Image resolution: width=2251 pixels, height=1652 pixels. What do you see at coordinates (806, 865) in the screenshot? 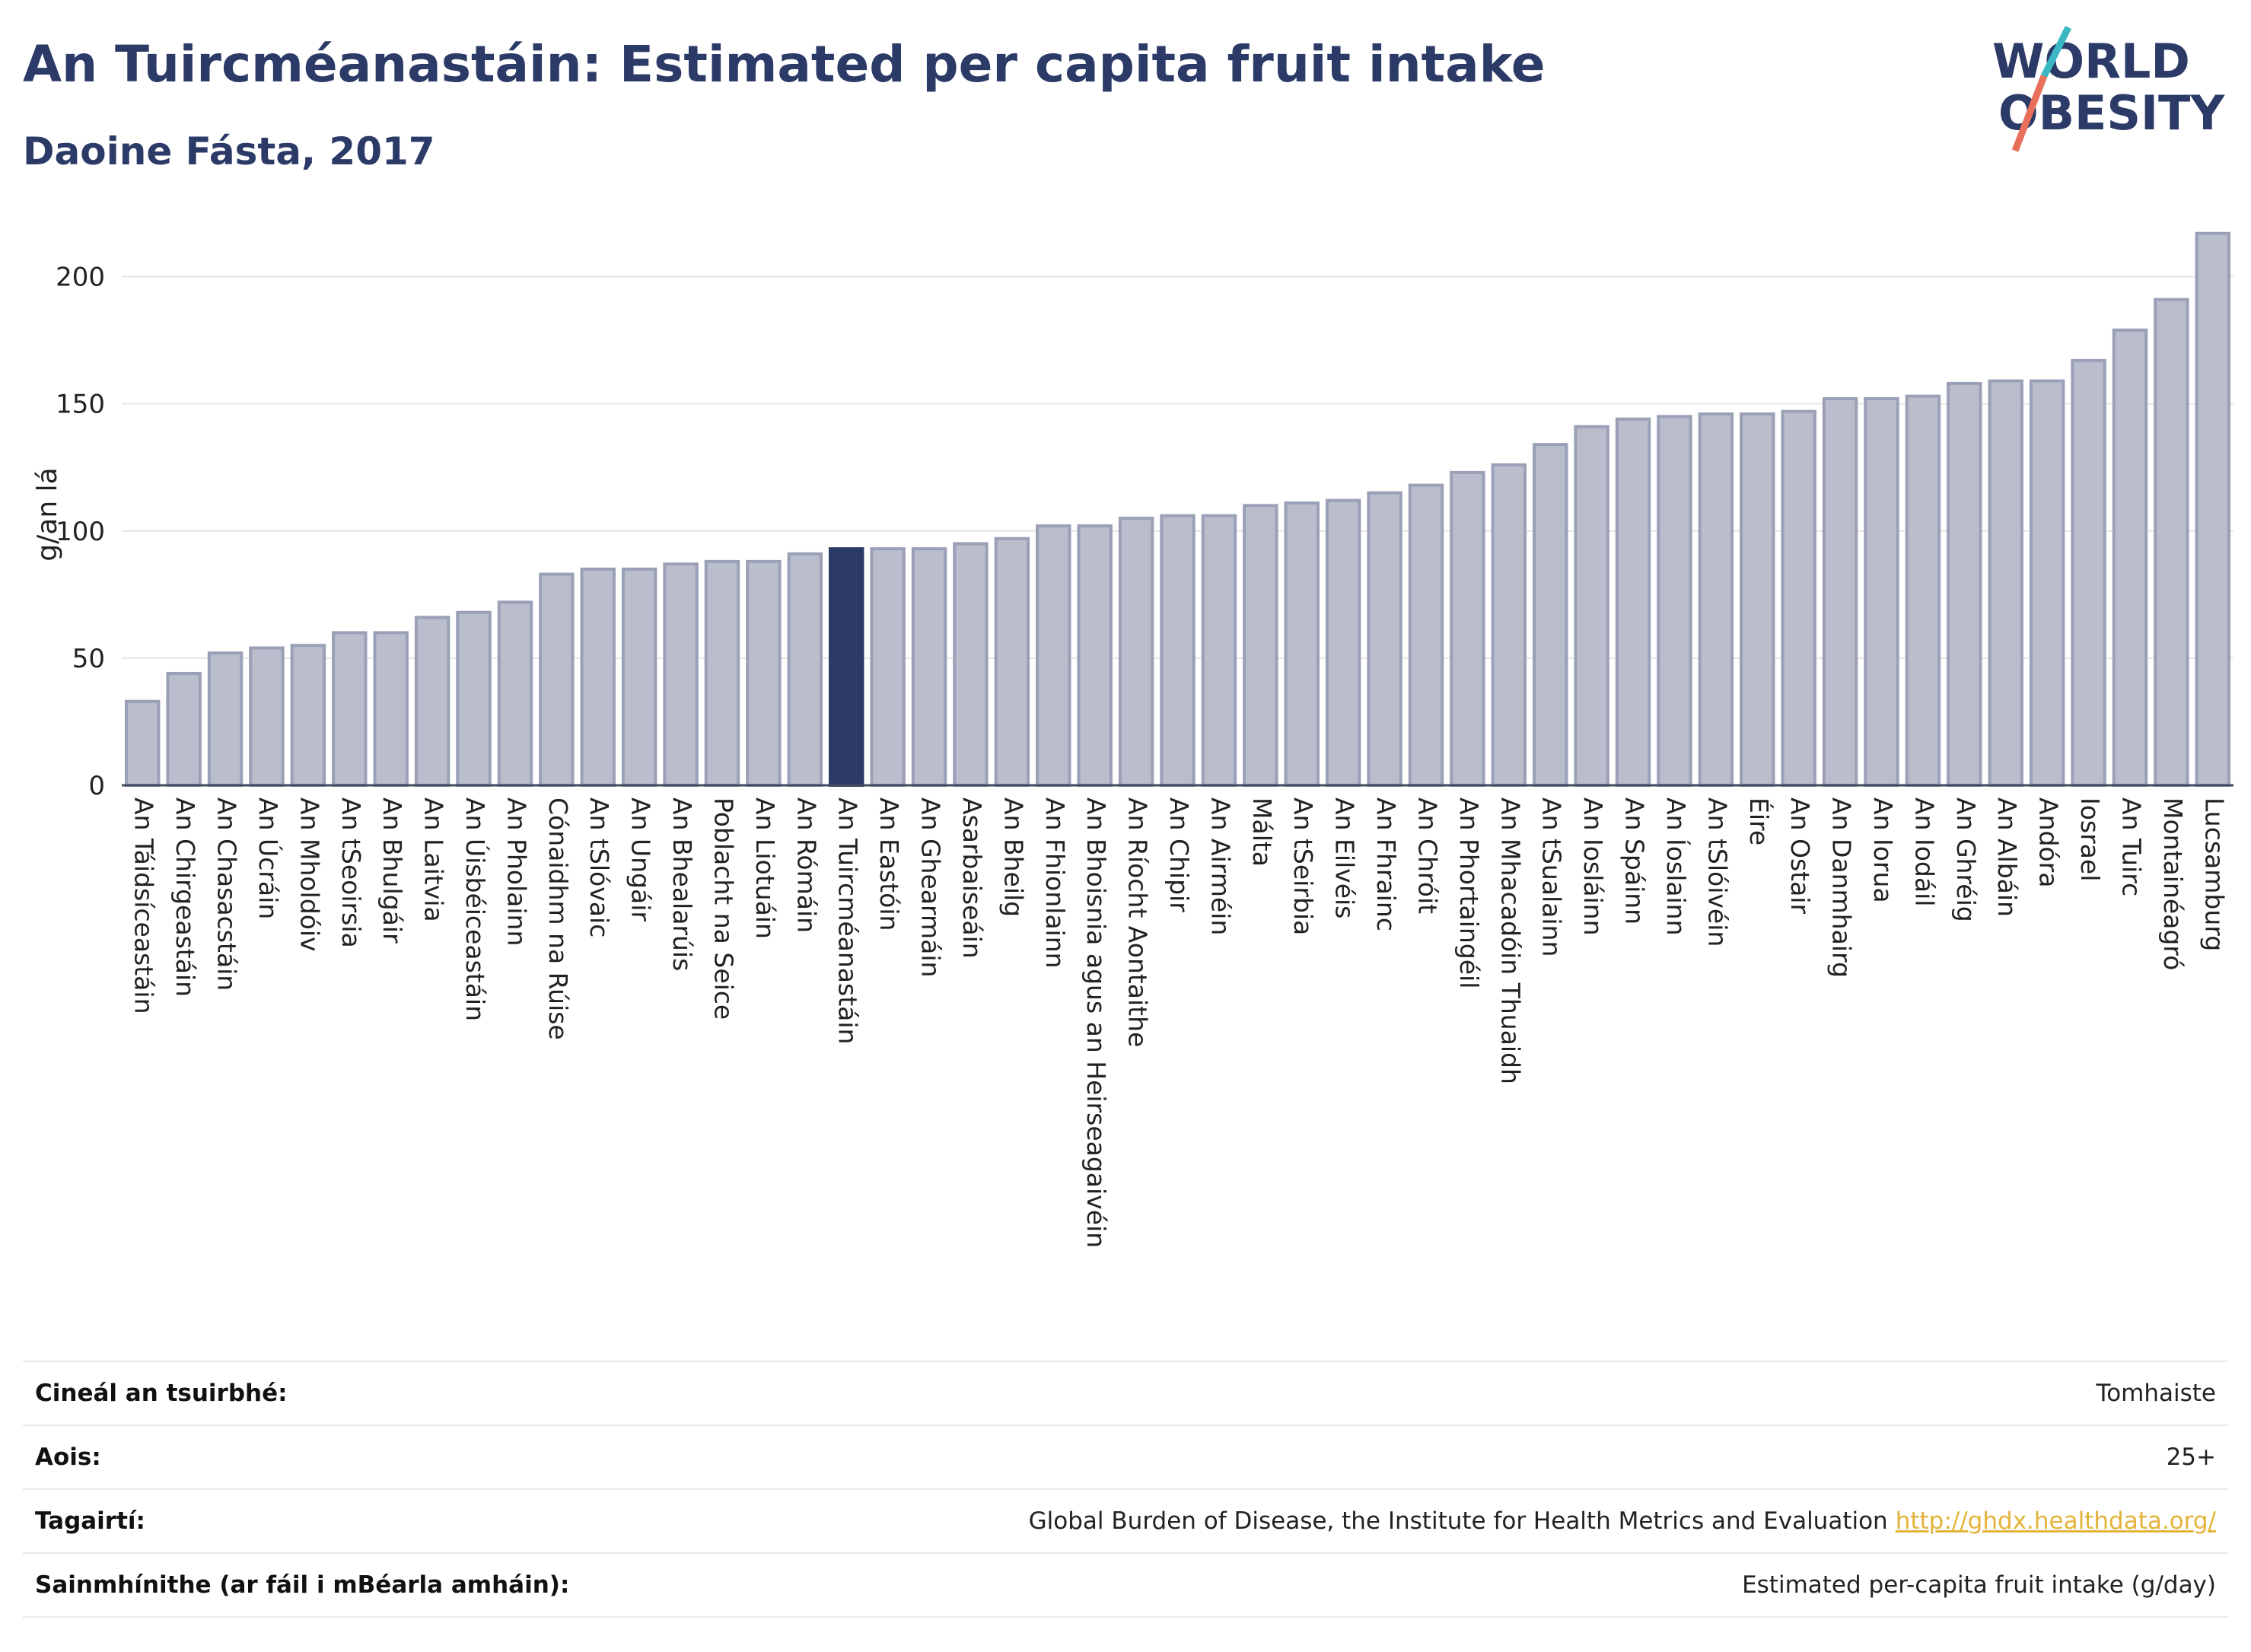
I see `x-tick-label: An Rómáin` at bounding box center [806, 865].